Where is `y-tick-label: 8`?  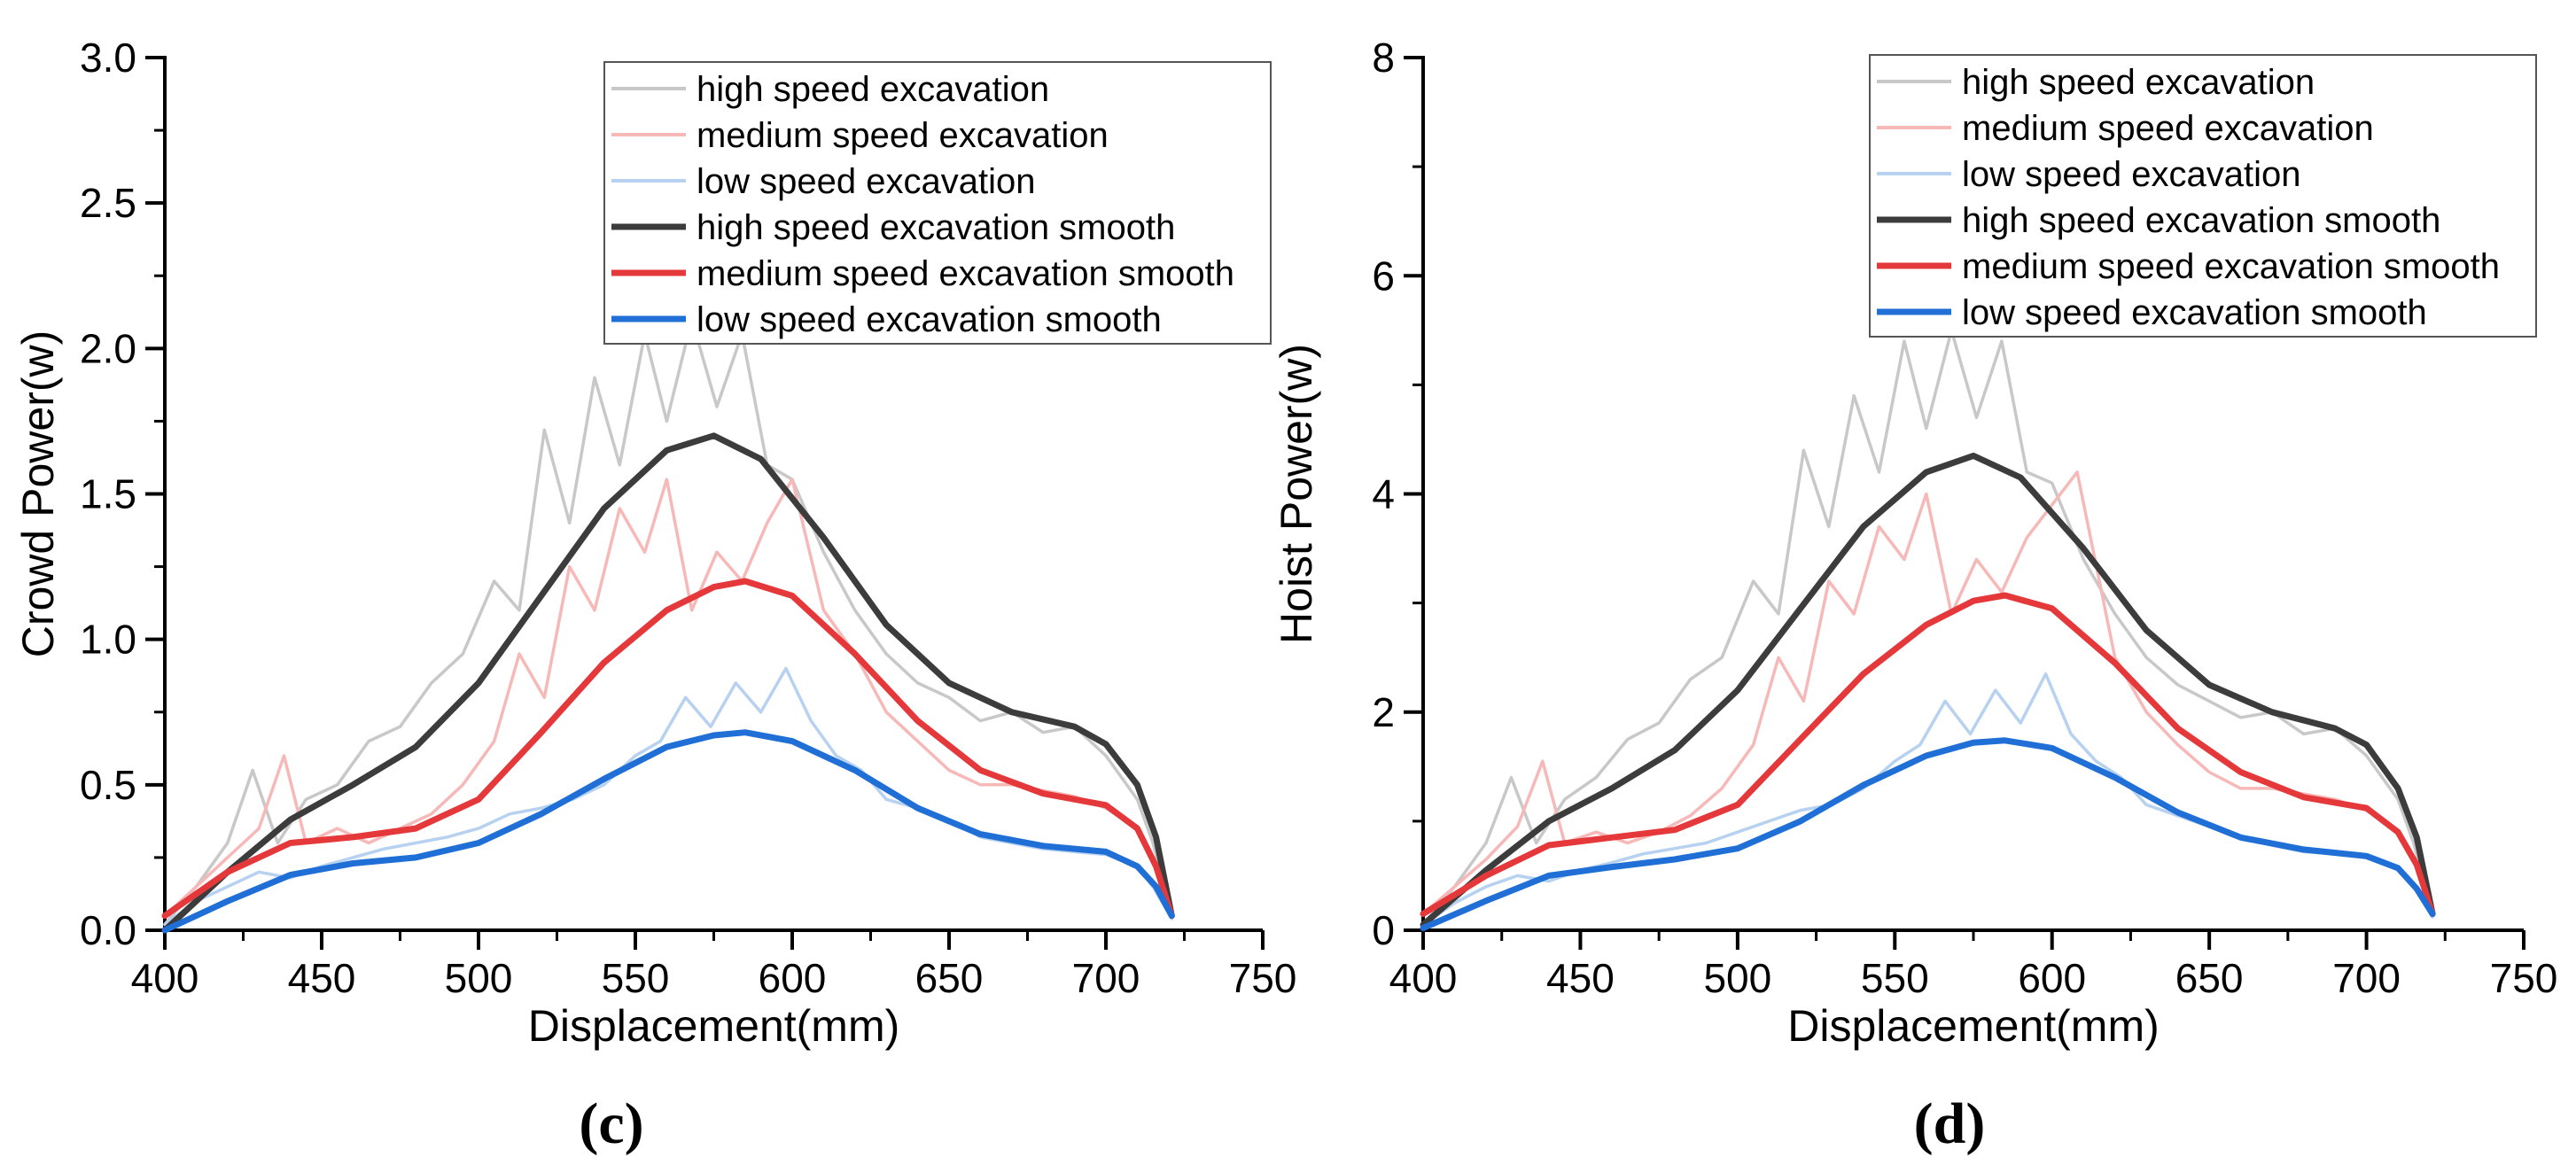
y-tick-label: 8 is located at coordinates (1383, 58).